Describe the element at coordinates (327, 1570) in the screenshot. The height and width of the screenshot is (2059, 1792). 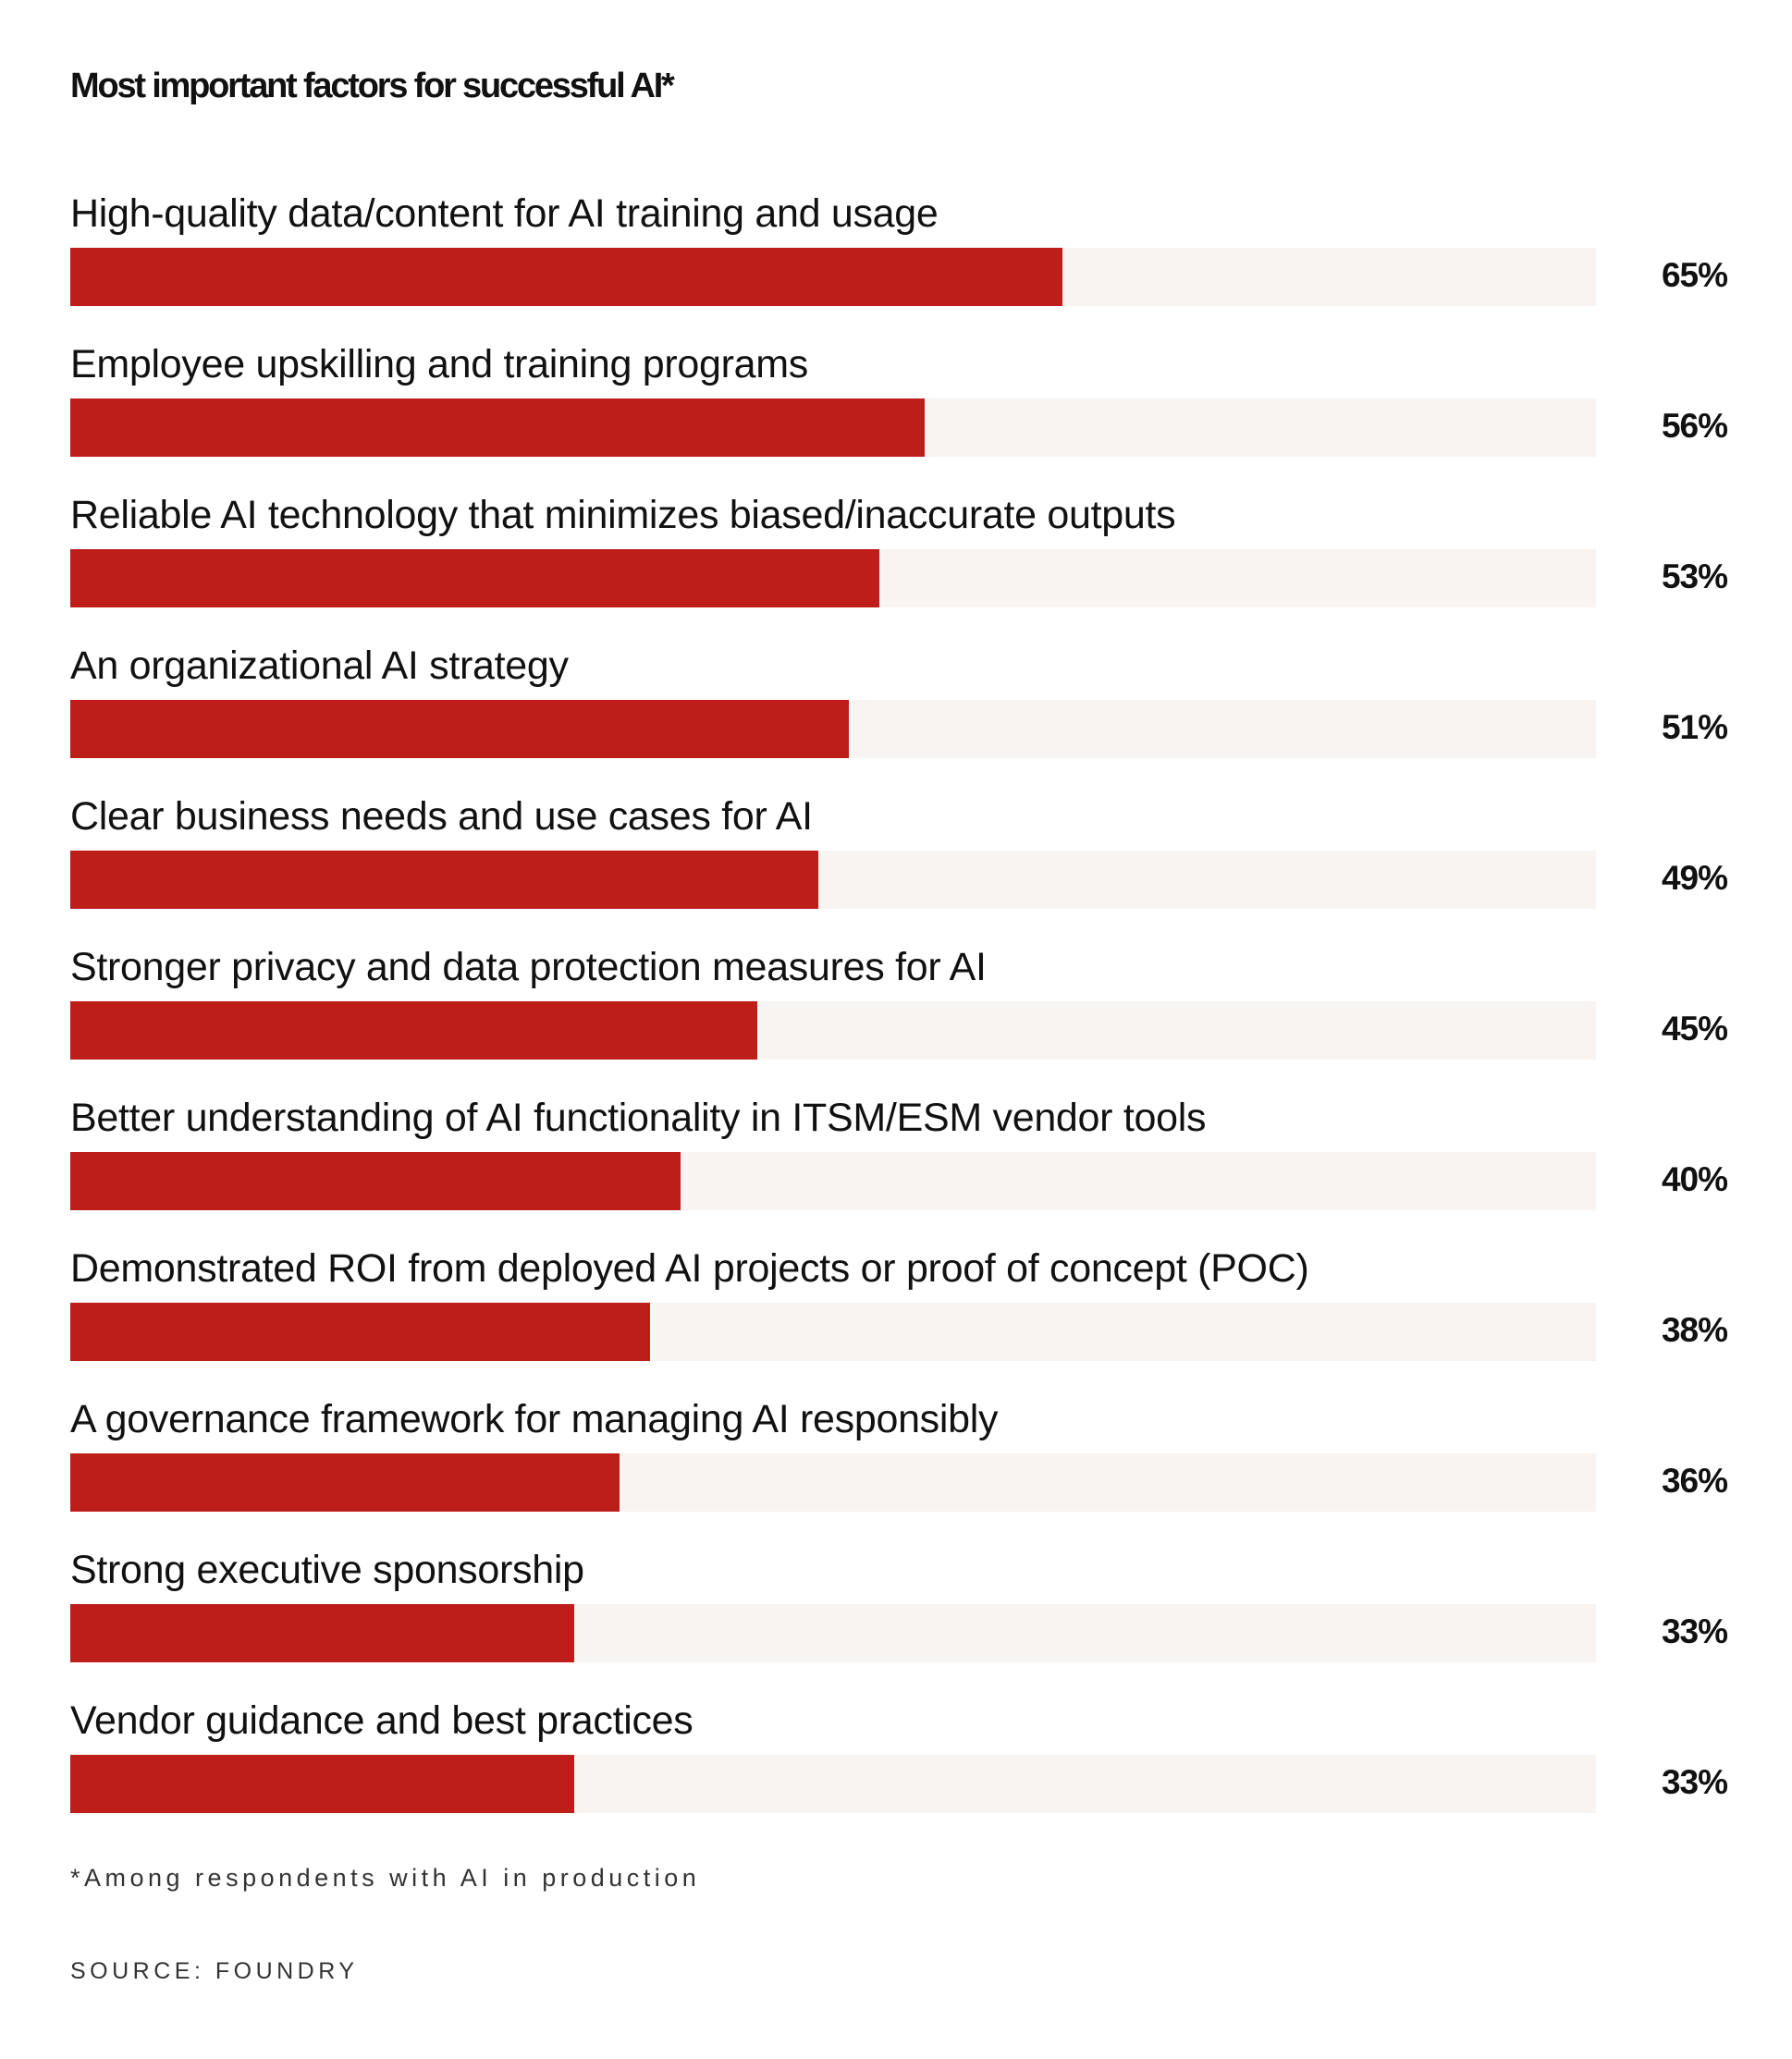
I see `category-label: Strong executive sponsorship` at that location.